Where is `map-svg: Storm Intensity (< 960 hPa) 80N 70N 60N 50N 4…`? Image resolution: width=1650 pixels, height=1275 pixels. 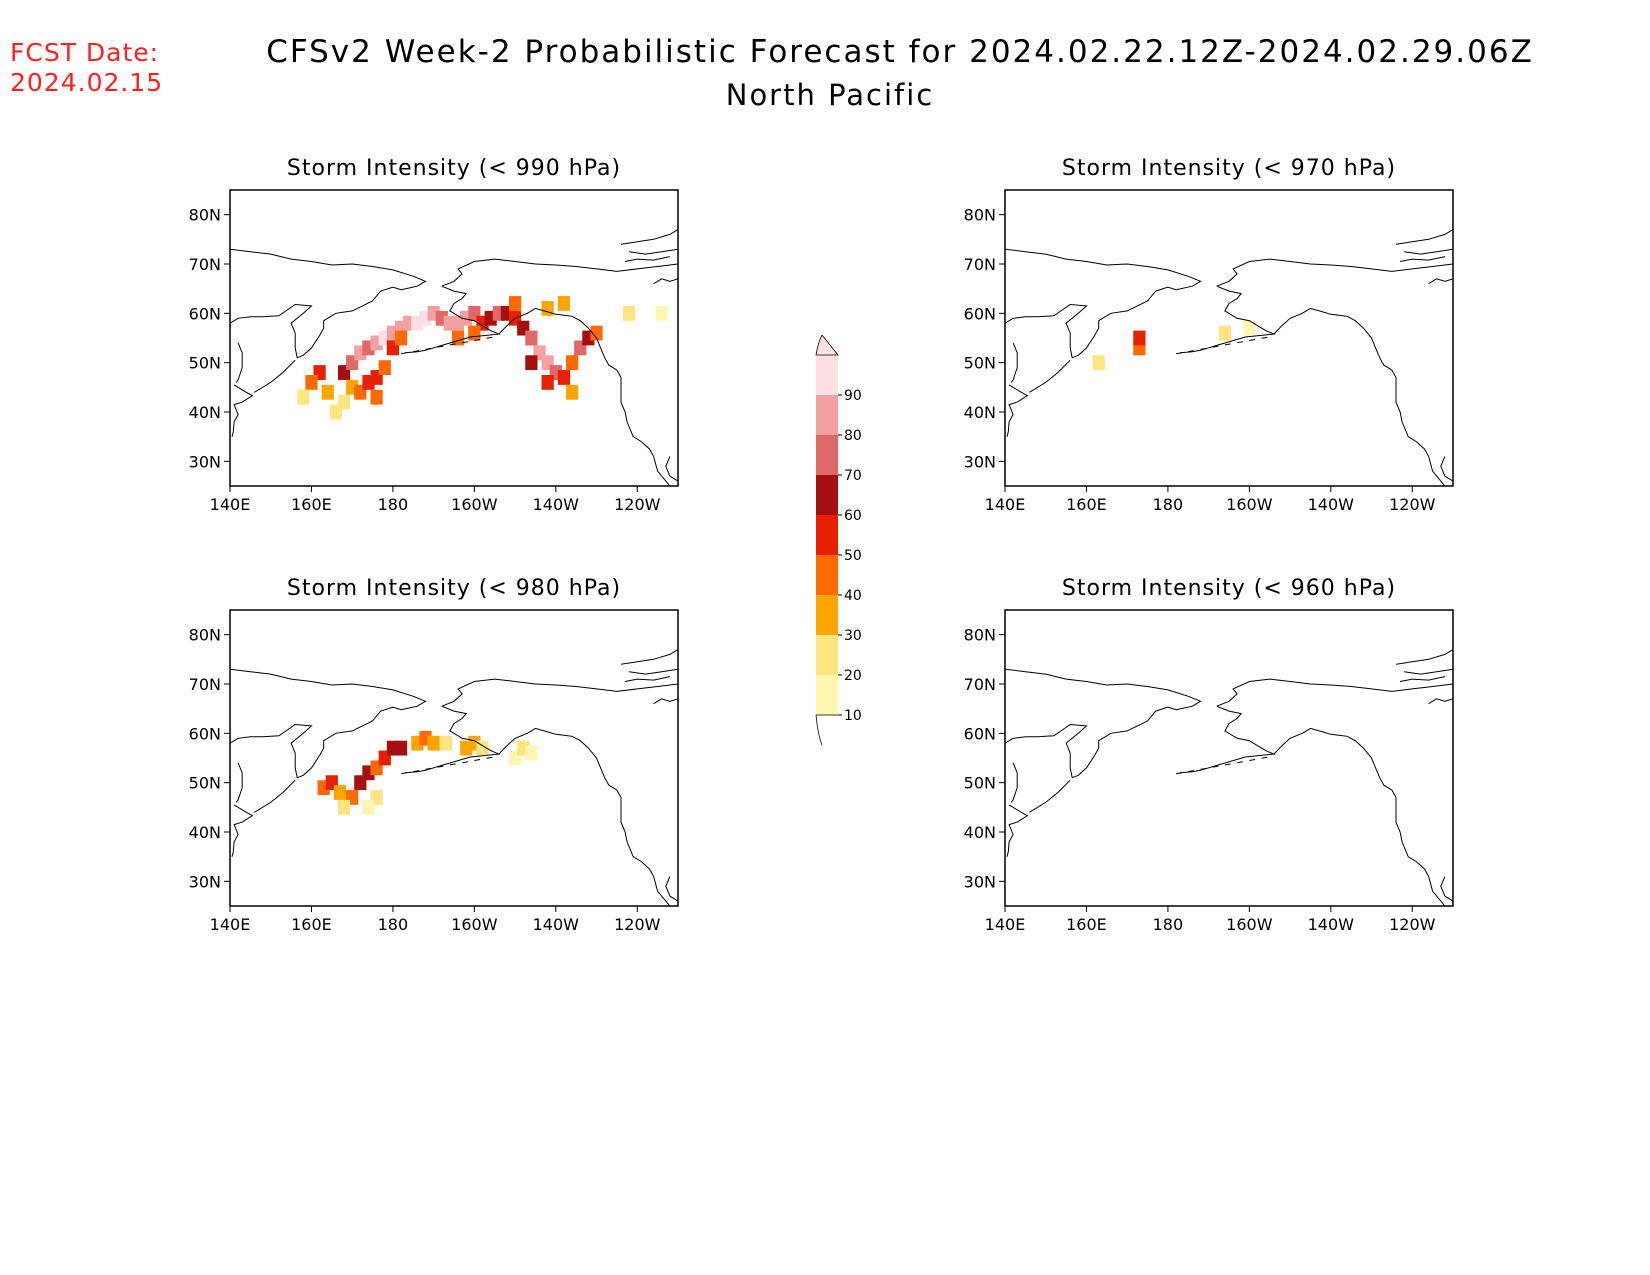
map-svg: Storm Intensity (< 960 hPa) 80N 70N 60N 50N 4… is located at coordinates (1209, 755).